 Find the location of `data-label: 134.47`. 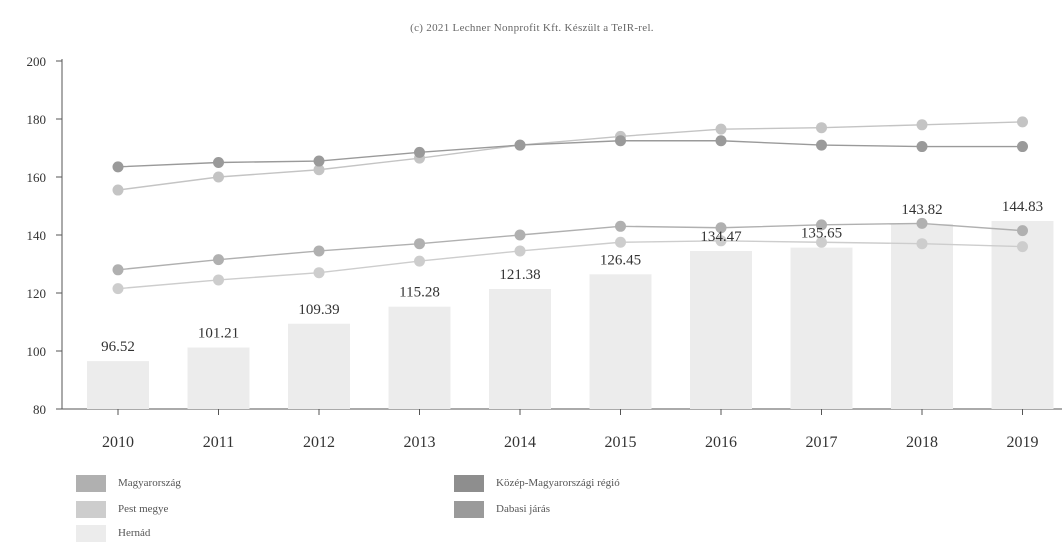

data-label: 134.47 is located at coordinates (721, 237).